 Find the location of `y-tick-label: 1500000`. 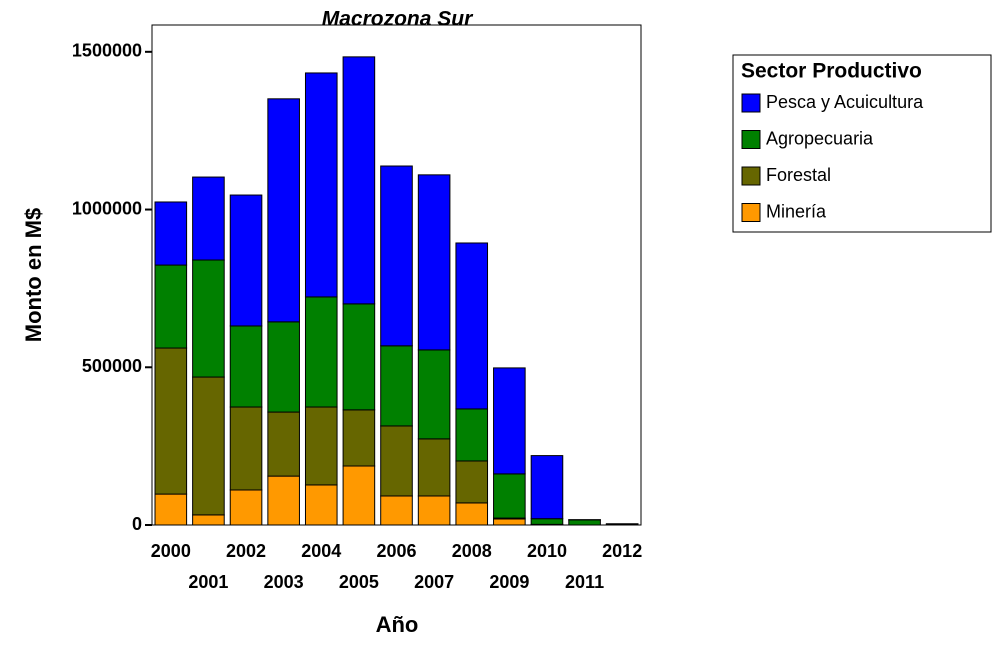

y-tick-label: 1500000 is located at coordinates (107, 51).